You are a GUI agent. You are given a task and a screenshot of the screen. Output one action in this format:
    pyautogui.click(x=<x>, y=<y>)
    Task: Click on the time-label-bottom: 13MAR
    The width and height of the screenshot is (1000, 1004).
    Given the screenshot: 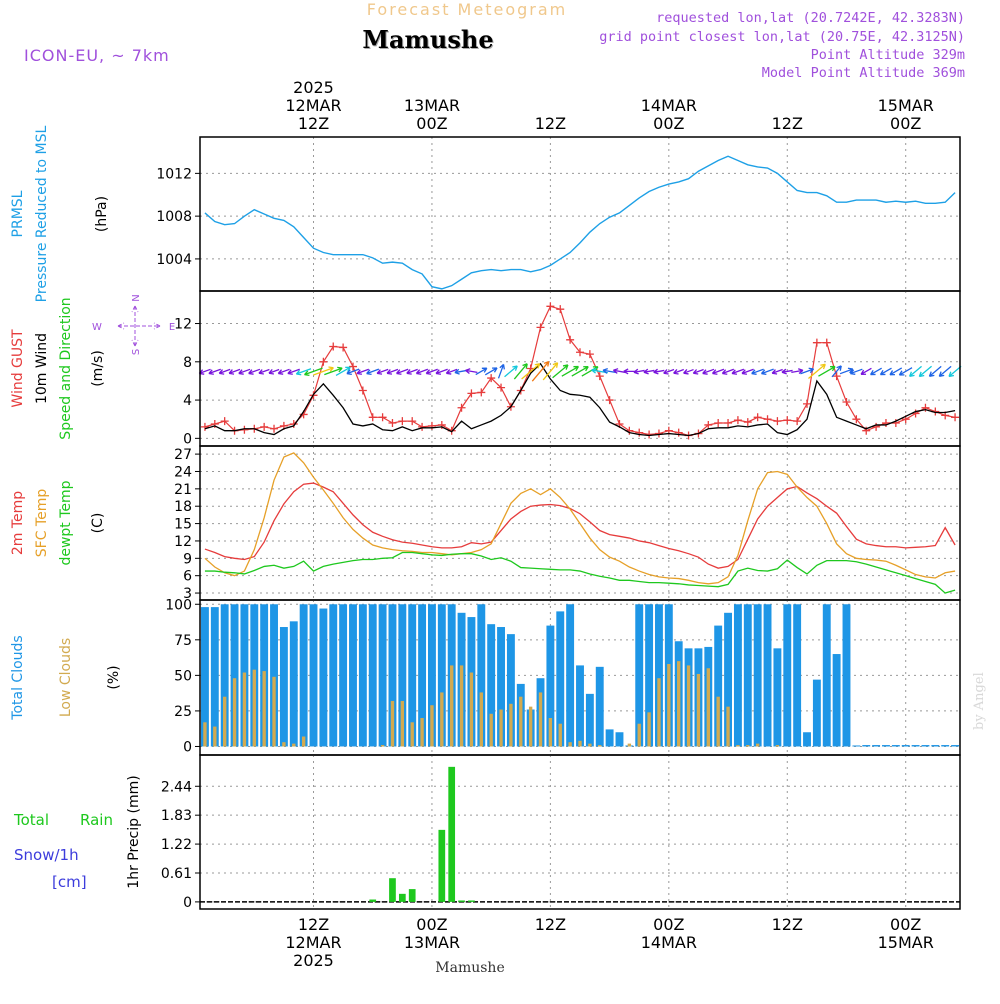 What is the action you would take?
    pyautogui.click(x=432, y=942)
    